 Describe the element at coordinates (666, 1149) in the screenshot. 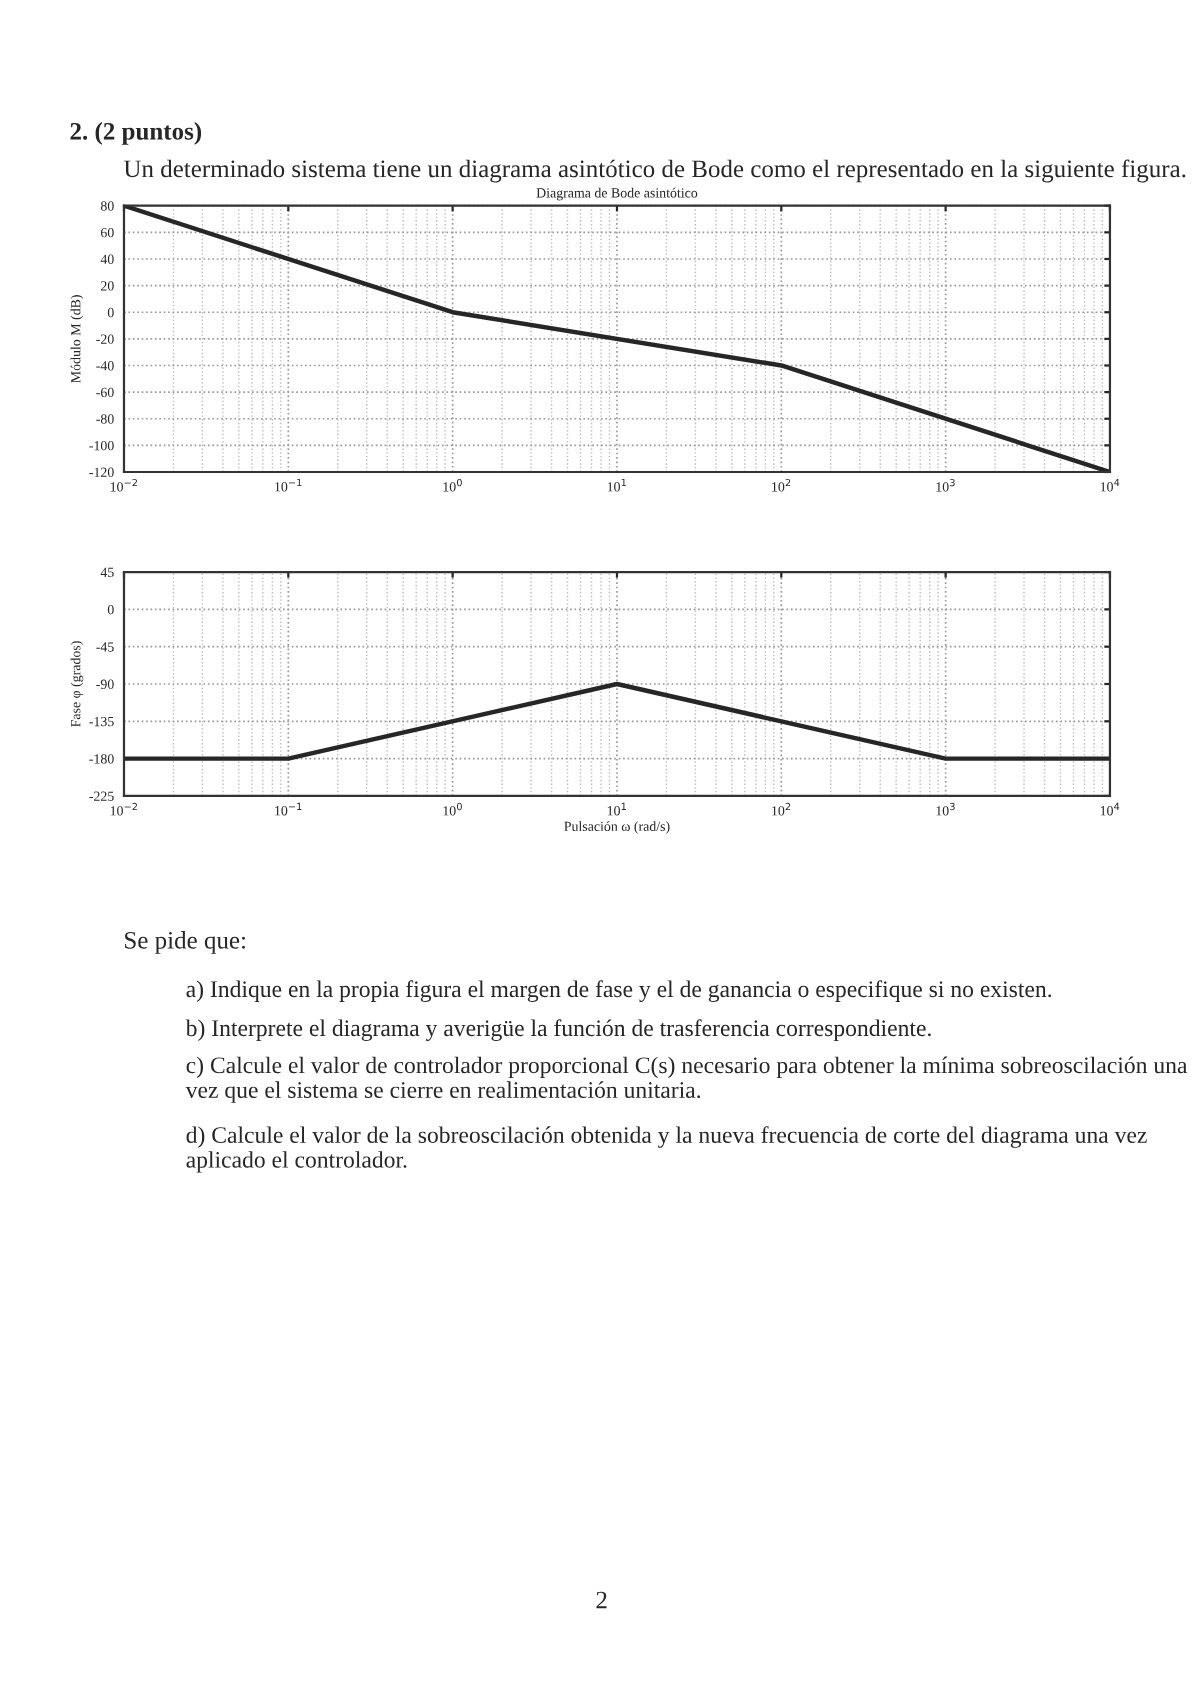

I see `text: d) Calcule el valor de la sobreoscilación obtenida y la nueva frecuencia de corte del diagrama una vez aplicado el controlador.` at that location.